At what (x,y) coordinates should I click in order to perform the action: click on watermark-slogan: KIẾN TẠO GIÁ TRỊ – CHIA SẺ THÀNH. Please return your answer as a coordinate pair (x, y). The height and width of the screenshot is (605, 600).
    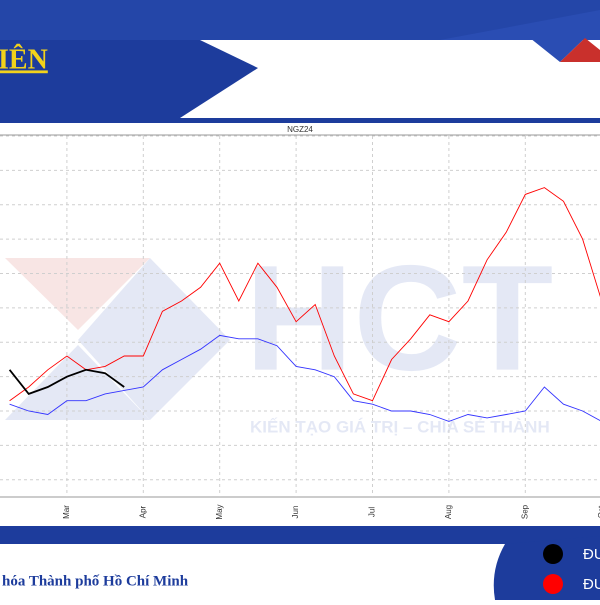
    Looking at the image, I should click on (400, 426).